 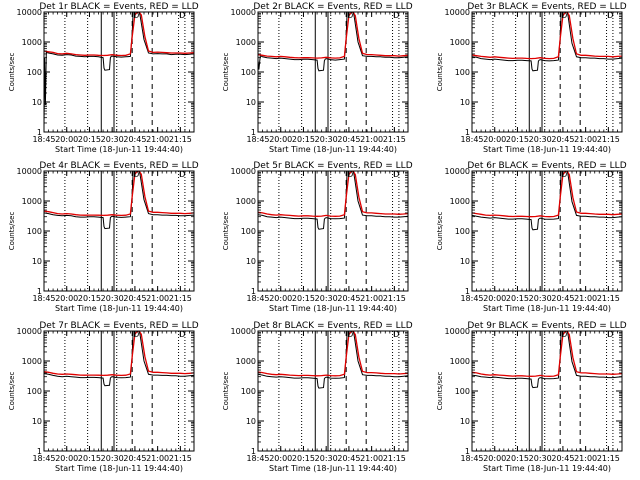 I want to click on panel-title: Det 4r BLACK = Events, RED = LLD, so click(x=118, y=166).